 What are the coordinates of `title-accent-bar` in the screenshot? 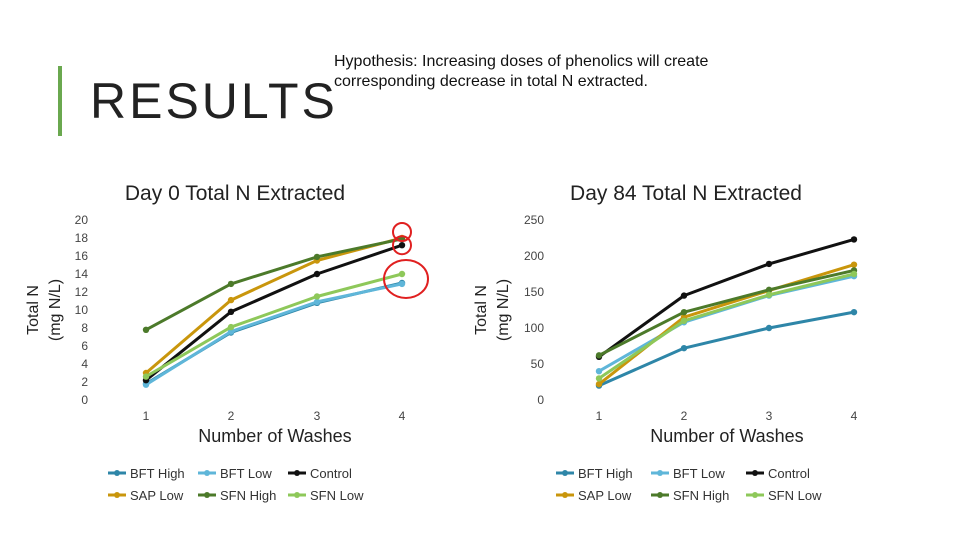 It's located at (60, 101).